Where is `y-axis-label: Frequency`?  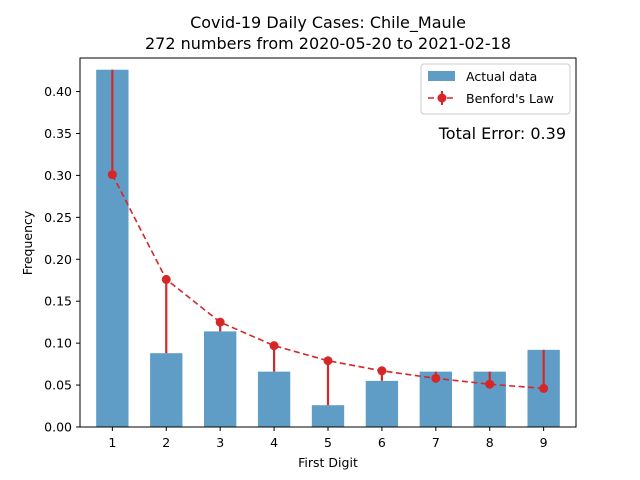
y-axis-label: Frequency is located at coordinates (27, 242).